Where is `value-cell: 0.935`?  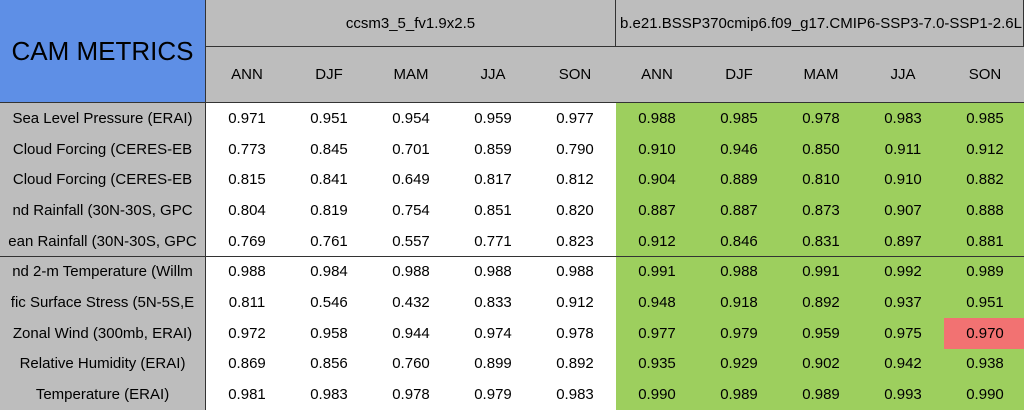
value-cell: 0.935 is located at coordinates (657, 364).